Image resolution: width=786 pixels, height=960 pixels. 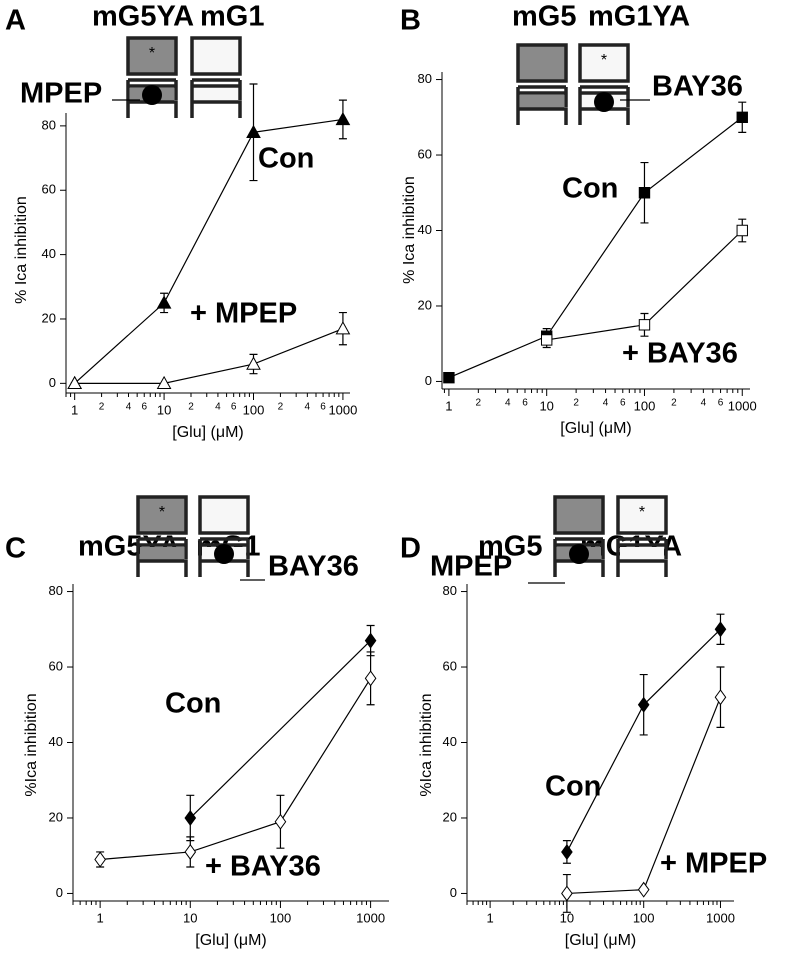 What do you see at coordinates (409, 230) in the screenshot?
I see `y-axis-label: % Ica inhibition` at bounding box center [409, 230].